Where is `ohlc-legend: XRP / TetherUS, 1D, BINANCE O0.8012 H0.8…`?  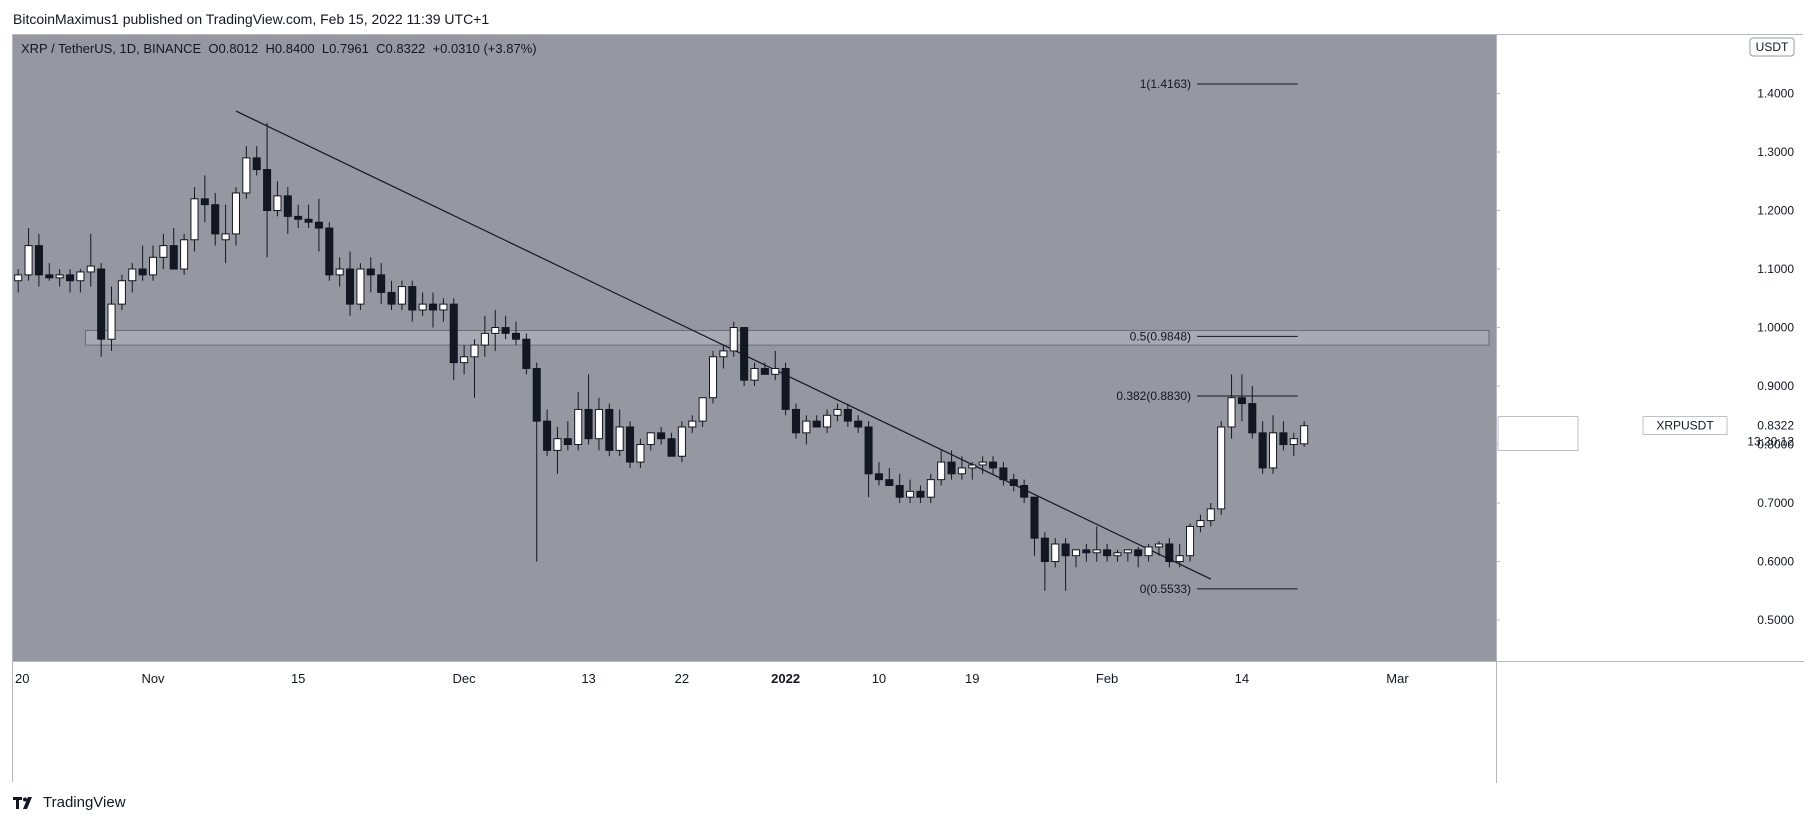 ohlc-legend: XRP / TetherUS, 1D, BINANCE O0.8012 H0.8… is located at coordinates (279, 48).